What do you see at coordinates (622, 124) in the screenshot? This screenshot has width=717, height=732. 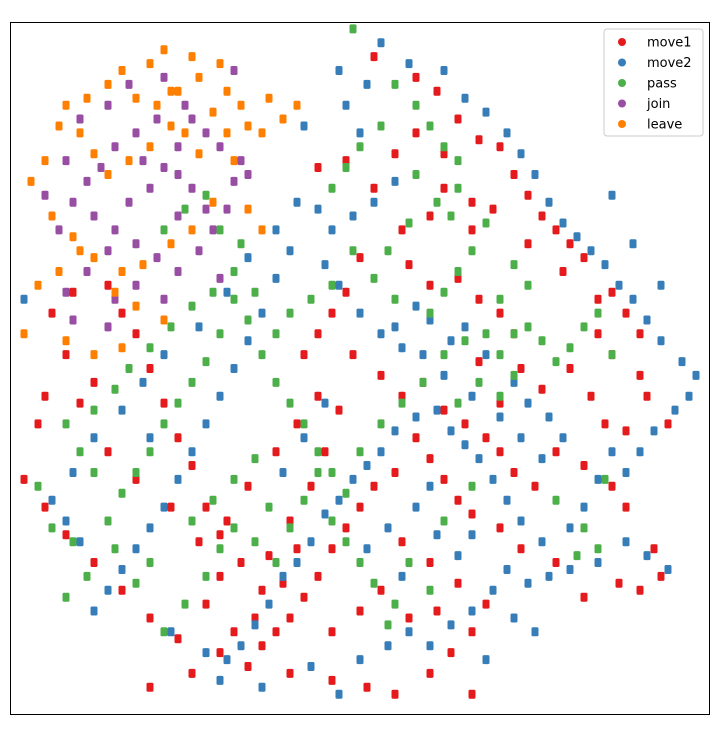 I see `legend-marker-leave` at bounding box center [622, 124].